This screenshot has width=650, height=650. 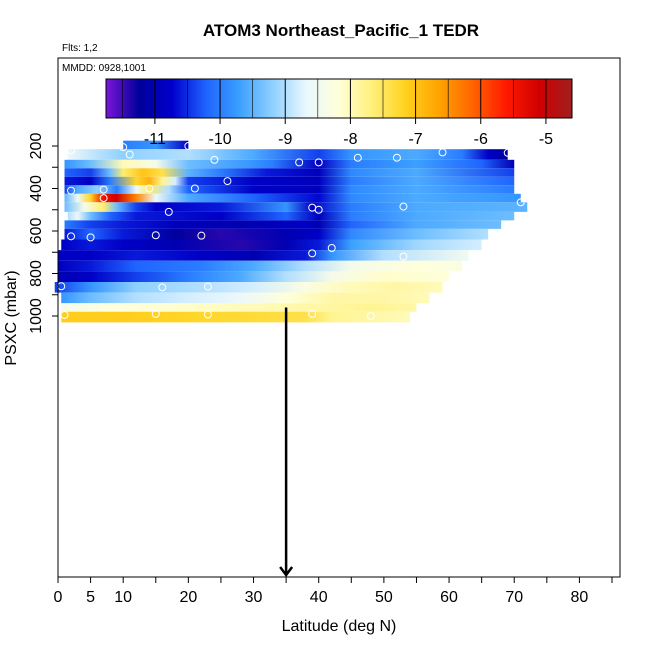 What do you see at coordinates (36, 316) in the screenshot?
I see `y-tick-label: 1000` at bounding box center [36, 316].